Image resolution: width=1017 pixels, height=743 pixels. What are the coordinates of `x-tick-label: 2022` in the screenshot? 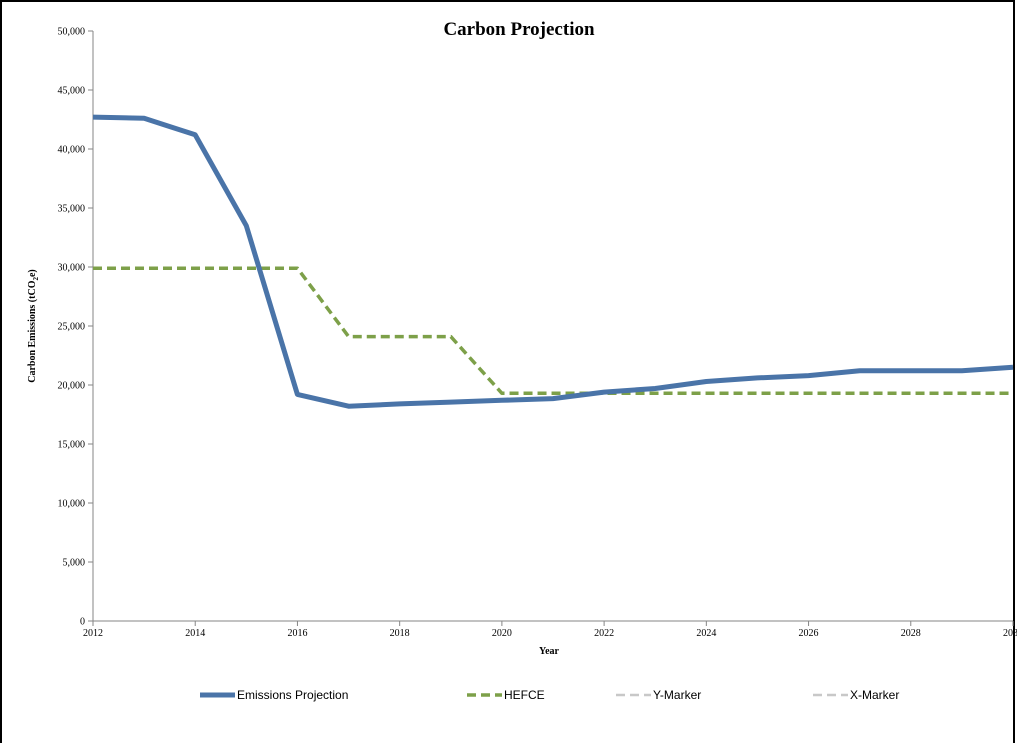 It's located at (604, 633).